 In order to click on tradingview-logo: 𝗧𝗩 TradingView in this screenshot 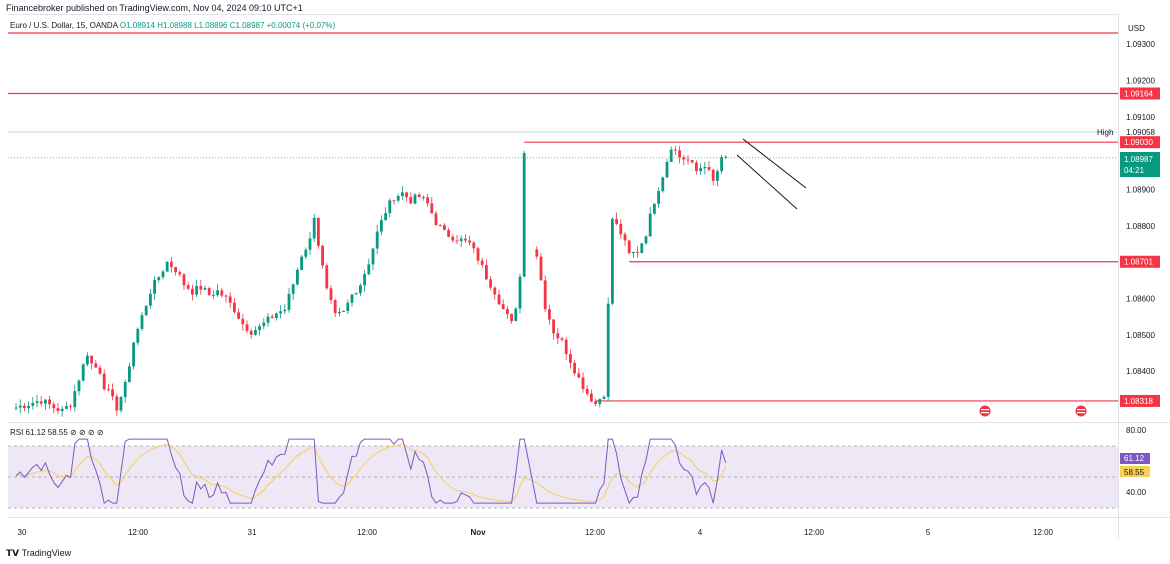, I will do `click(38, 553)`.